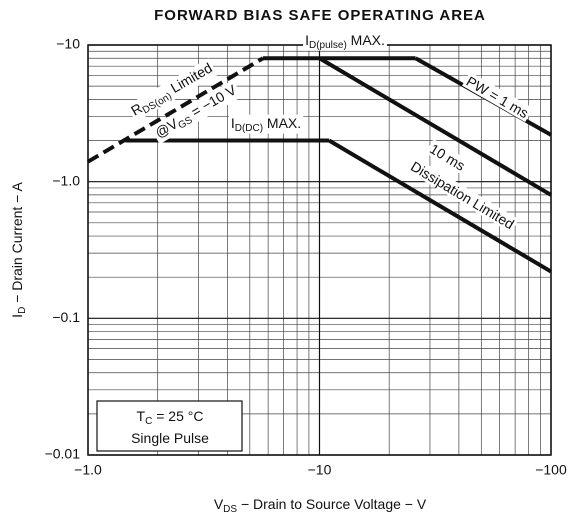  Describe the element at coordinates (148, 421) in the screenshot. I see `text-part: C` at that location.